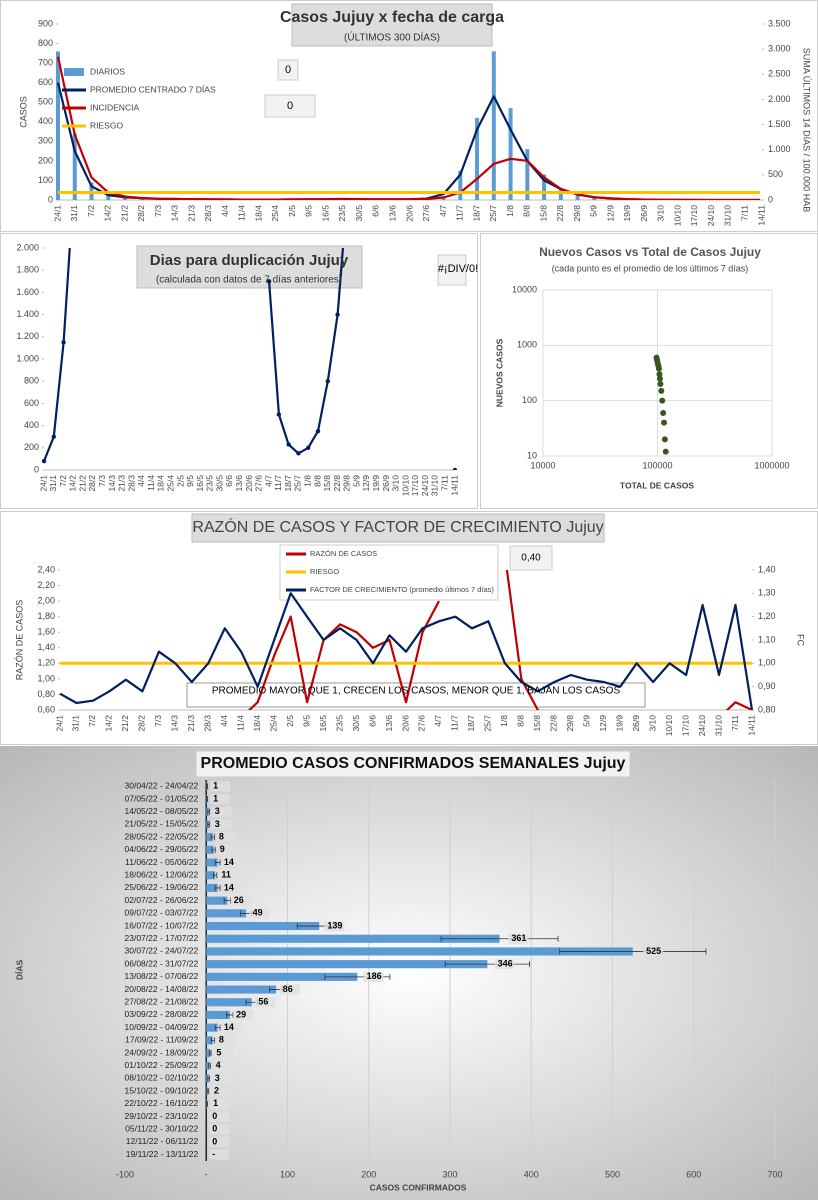 Image resolution: width=818 pixels, height=1200 pixels. I want to click on x-tick-label: 25/4, so click(170, 483).